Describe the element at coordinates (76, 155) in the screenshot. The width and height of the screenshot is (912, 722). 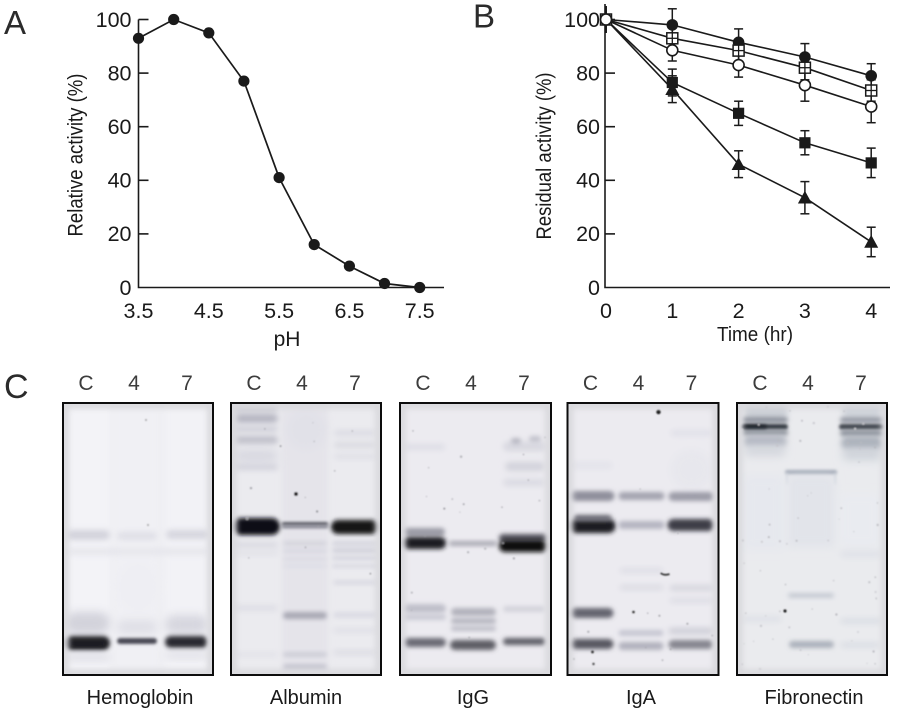
I see `svg-text: Relative activity (%)` at that location.